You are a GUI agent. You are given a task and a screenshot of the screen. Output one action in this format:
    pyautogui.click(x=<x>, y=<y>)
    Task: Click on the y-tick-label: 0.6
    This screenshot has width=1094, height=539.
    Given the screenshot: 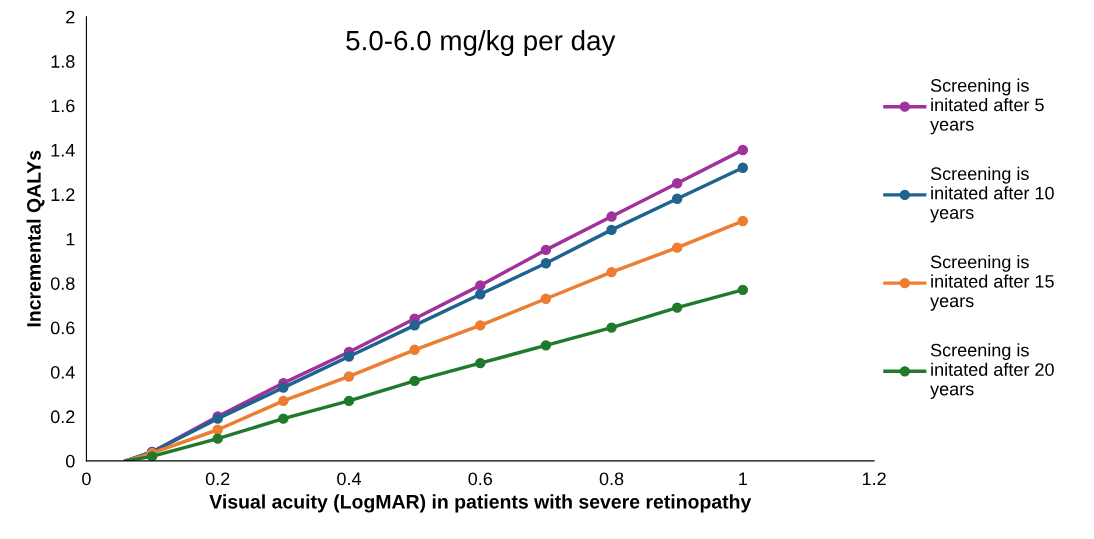 What is the action you would take?
    pyautogui.click(x=62, y=328)
    